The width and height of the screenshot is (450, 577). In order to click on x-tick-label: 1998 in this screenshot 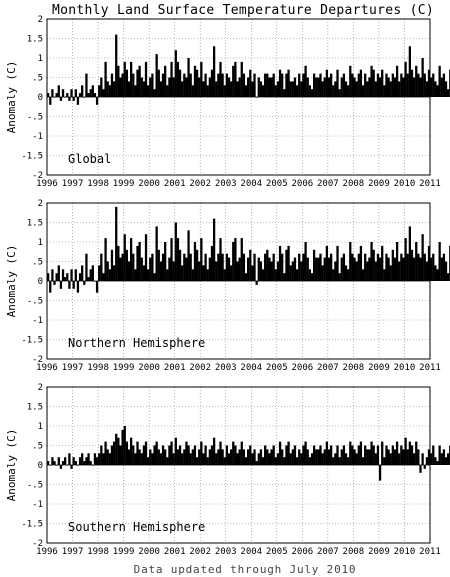, I will do `click(98, 184)`.